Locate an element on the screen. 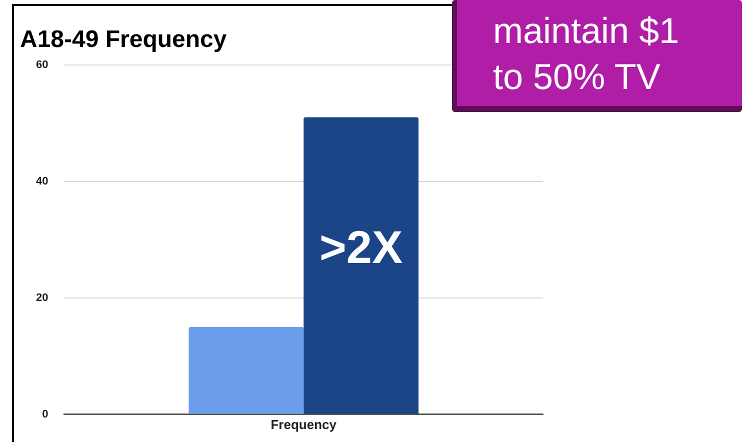 The image size is (753, 442). y-tick-label: 20 is located at coordinates (42, 298).